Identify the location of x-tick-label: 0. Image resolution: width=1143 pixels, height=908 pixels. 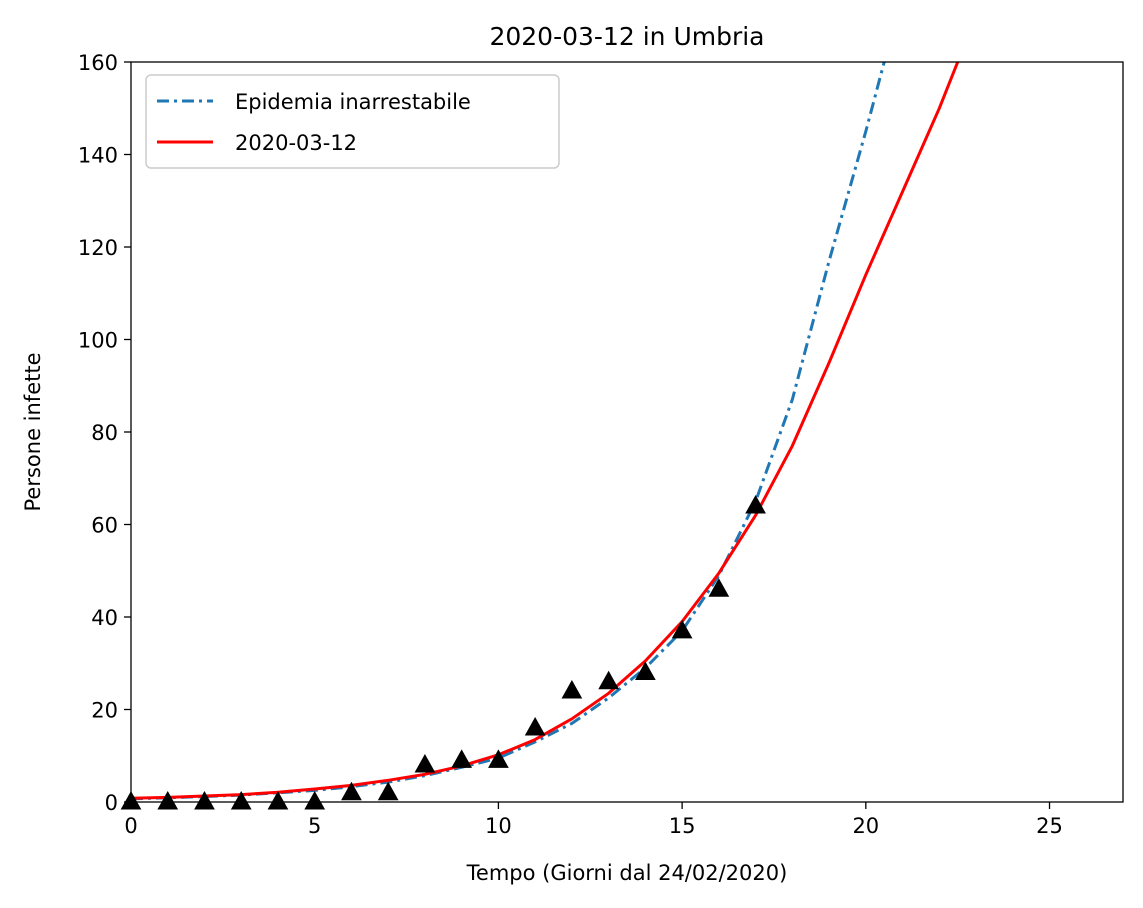
(130, 826).